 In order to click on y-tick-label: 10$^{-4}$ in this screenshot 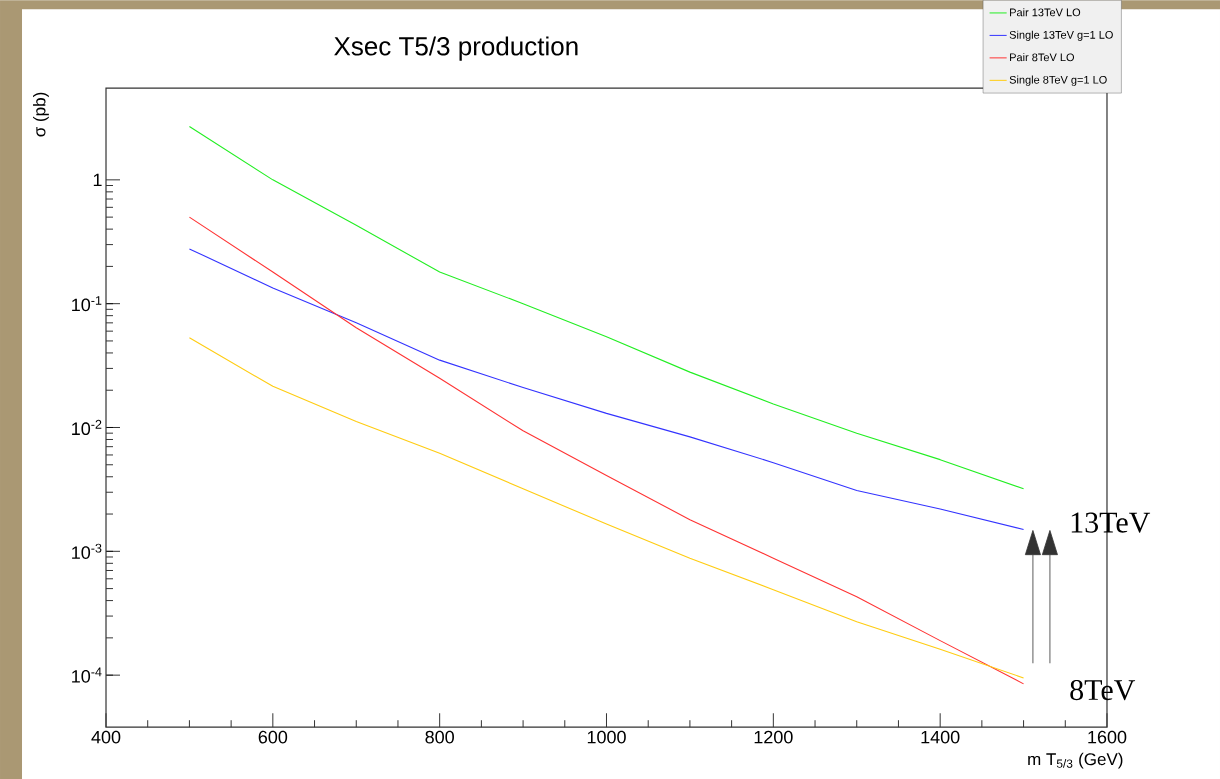, I will do `click(87, 675)`.